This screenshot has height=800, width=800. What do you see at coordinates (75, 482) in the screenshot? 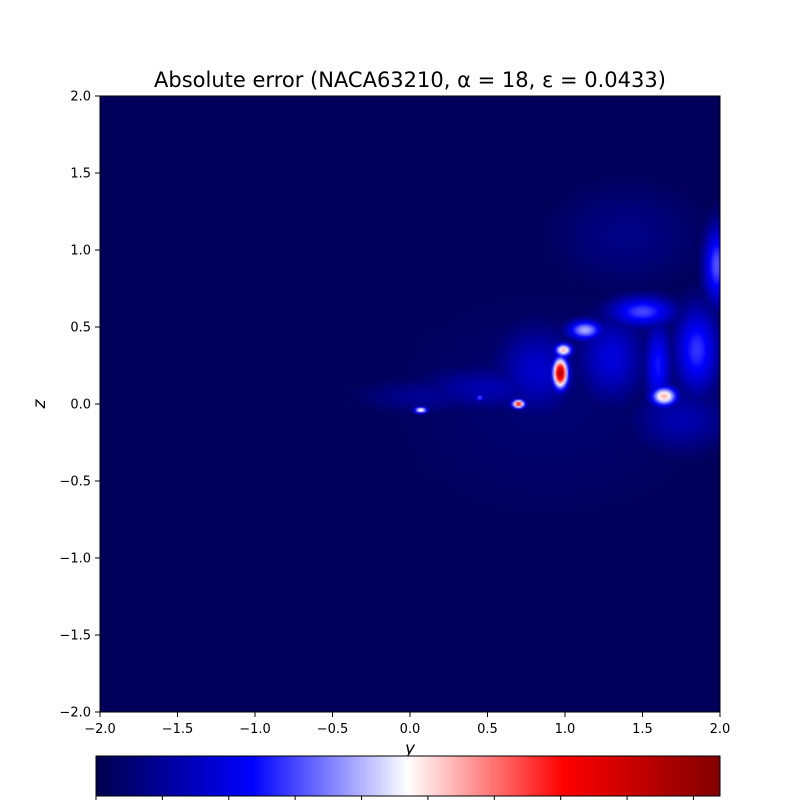
I see `y-tick-label: −0.5` at bounding box center [75, 482].